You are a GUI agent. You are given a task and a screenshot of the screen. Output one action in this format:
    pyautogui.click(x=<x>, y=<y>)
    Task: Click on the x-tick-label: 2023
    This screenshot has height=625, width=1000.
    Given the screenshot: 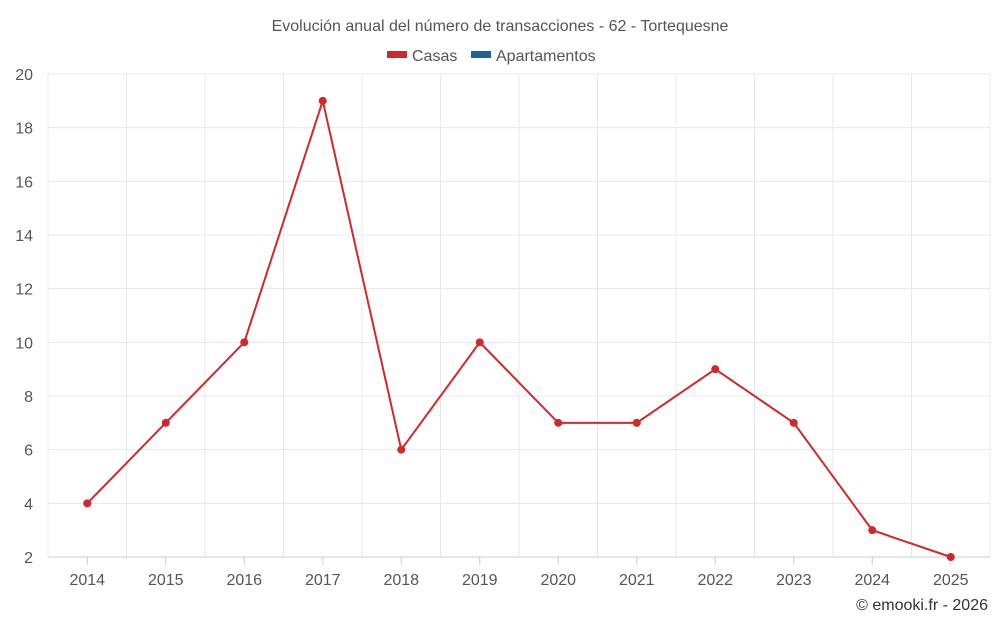 What is the action you would take?
    pyautogui.click(x=794, y=580)
    